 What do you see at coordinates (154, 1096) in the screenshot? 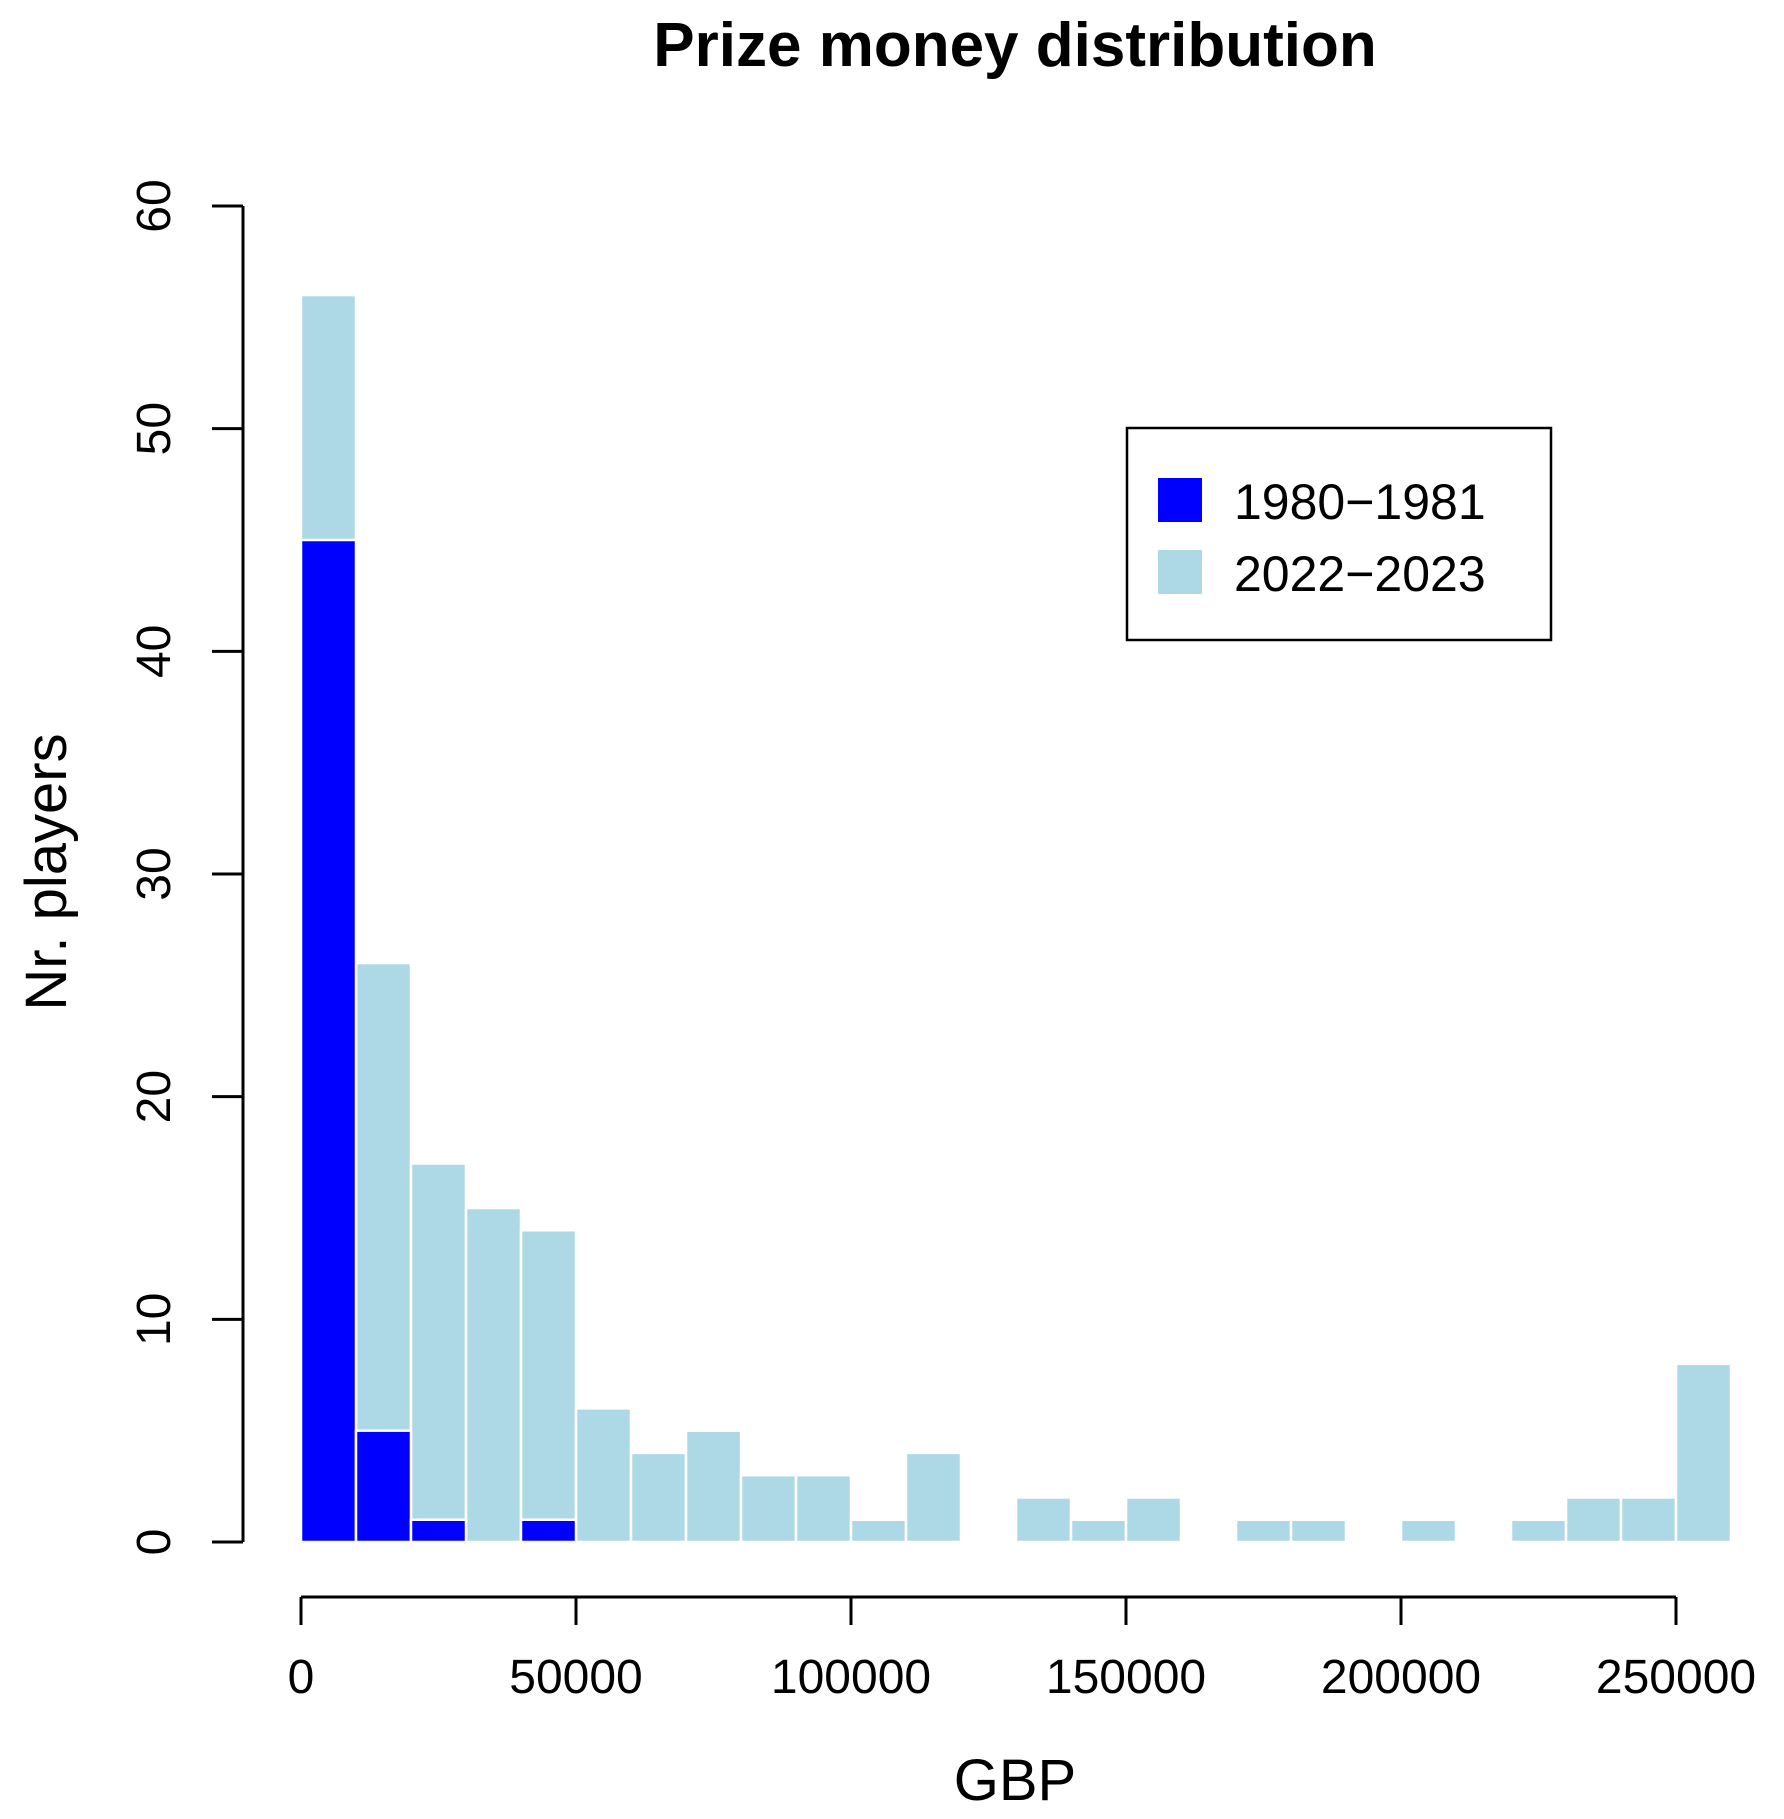
I see `y-tick-label-20: 20` at bounding box center [154, 1096].